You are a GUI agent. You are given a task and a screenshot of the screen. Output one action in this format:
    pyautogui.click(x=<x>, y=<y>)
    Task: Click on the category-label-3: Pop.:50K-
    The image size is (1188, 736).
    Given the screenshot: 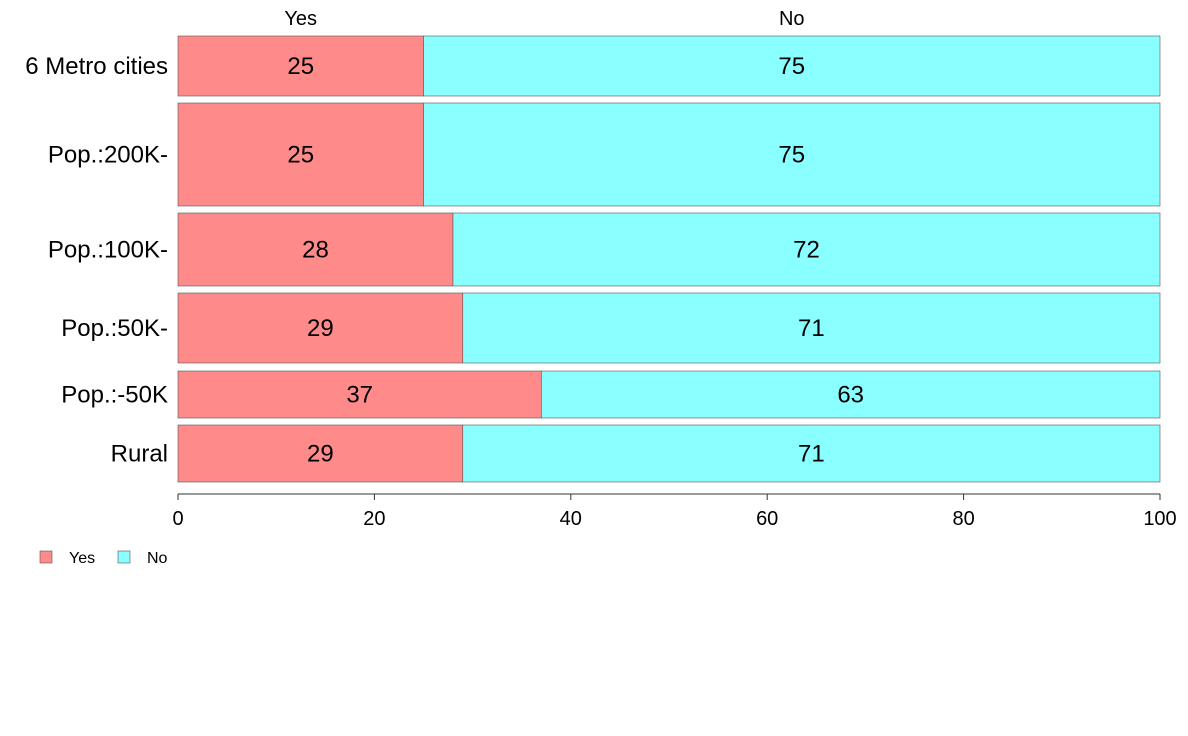 What is the action you would take?
    pyautogui.click(x=114, y=328)
    